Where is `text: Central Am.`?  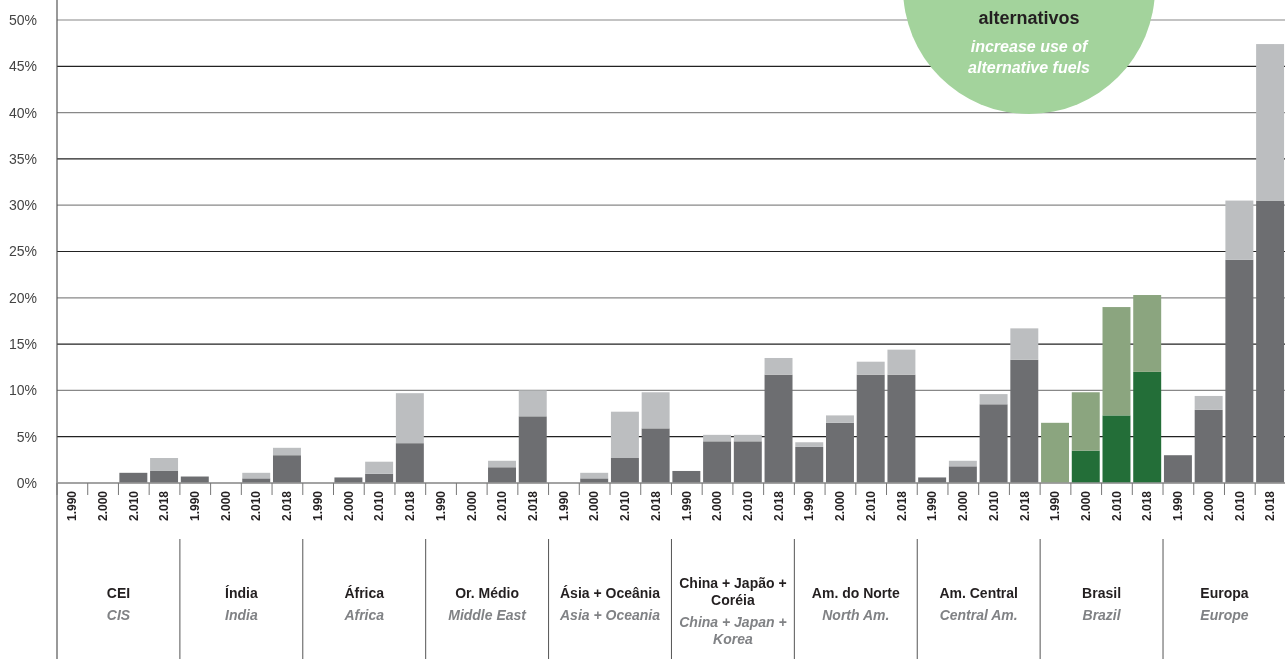
text: Central Am. is located at coordinates (978, 615).